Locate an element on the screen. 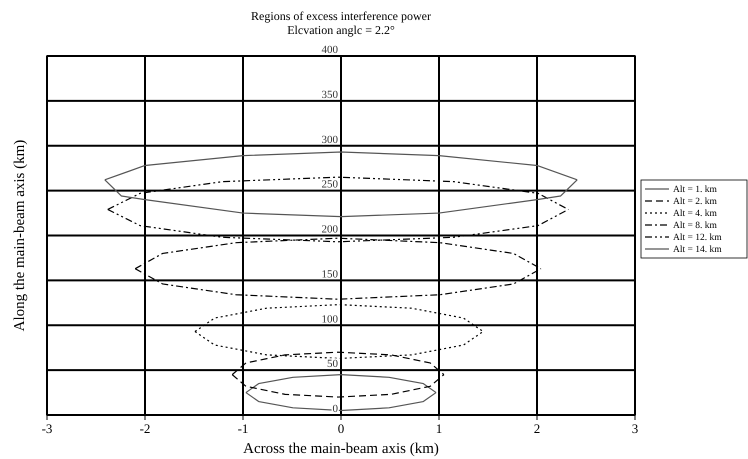 The width and height of the screenshot is (748, 459). y-tick-label: 300 is located at coordinates (330, 140).